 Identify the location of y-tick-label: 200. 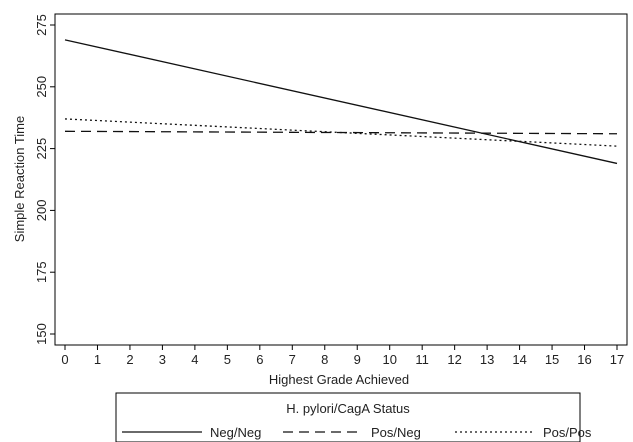
(41, 211).